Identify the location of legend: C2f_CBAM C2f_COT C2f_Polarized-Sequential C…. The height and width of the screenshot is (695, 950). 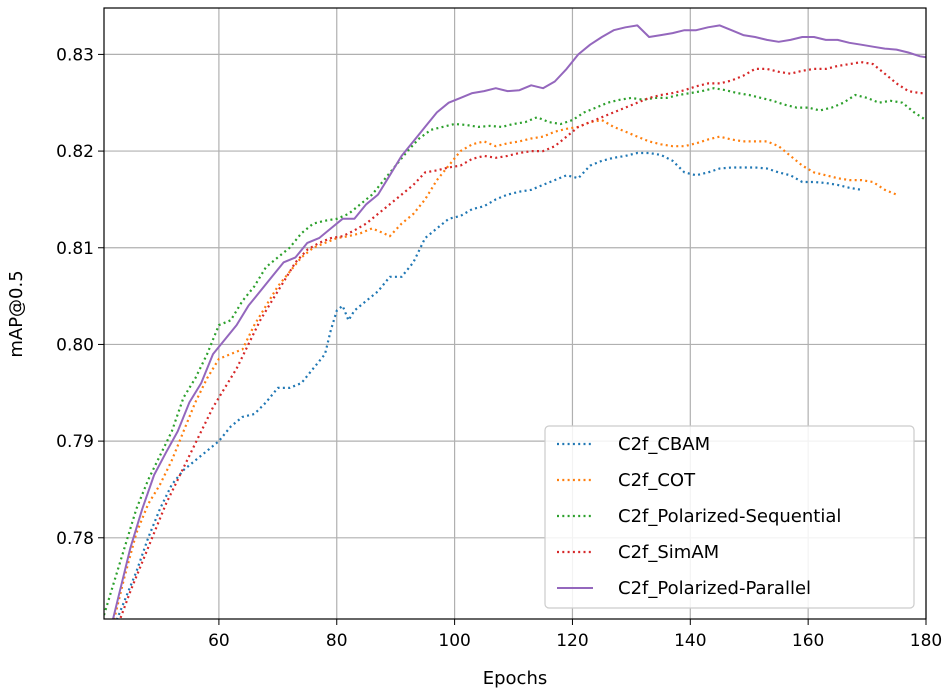
(729, 517).